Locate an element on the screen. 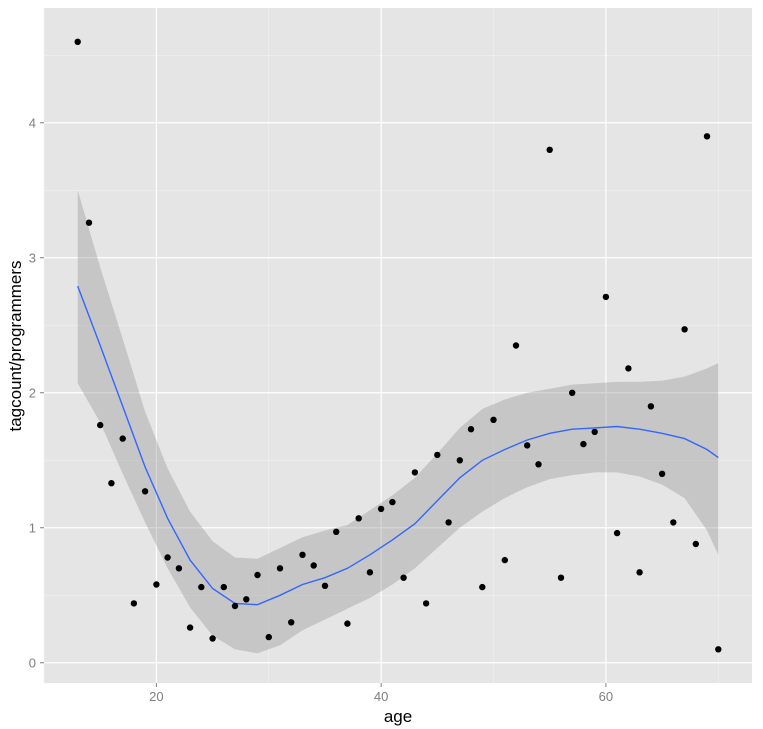  x-axis-ticks: 20 40 60 is located at coordinates (381, 693).